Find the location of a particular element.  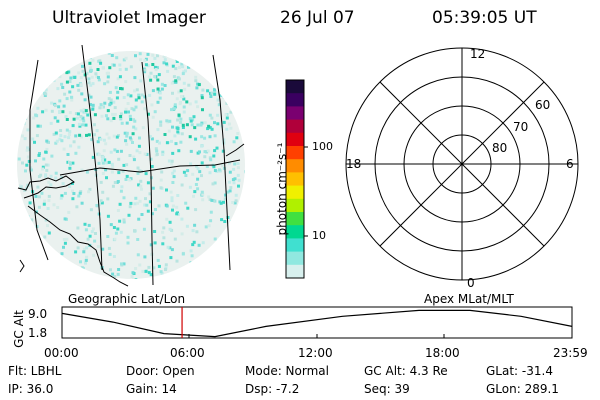

colorbar-frame is located at coordinates (295, 179).